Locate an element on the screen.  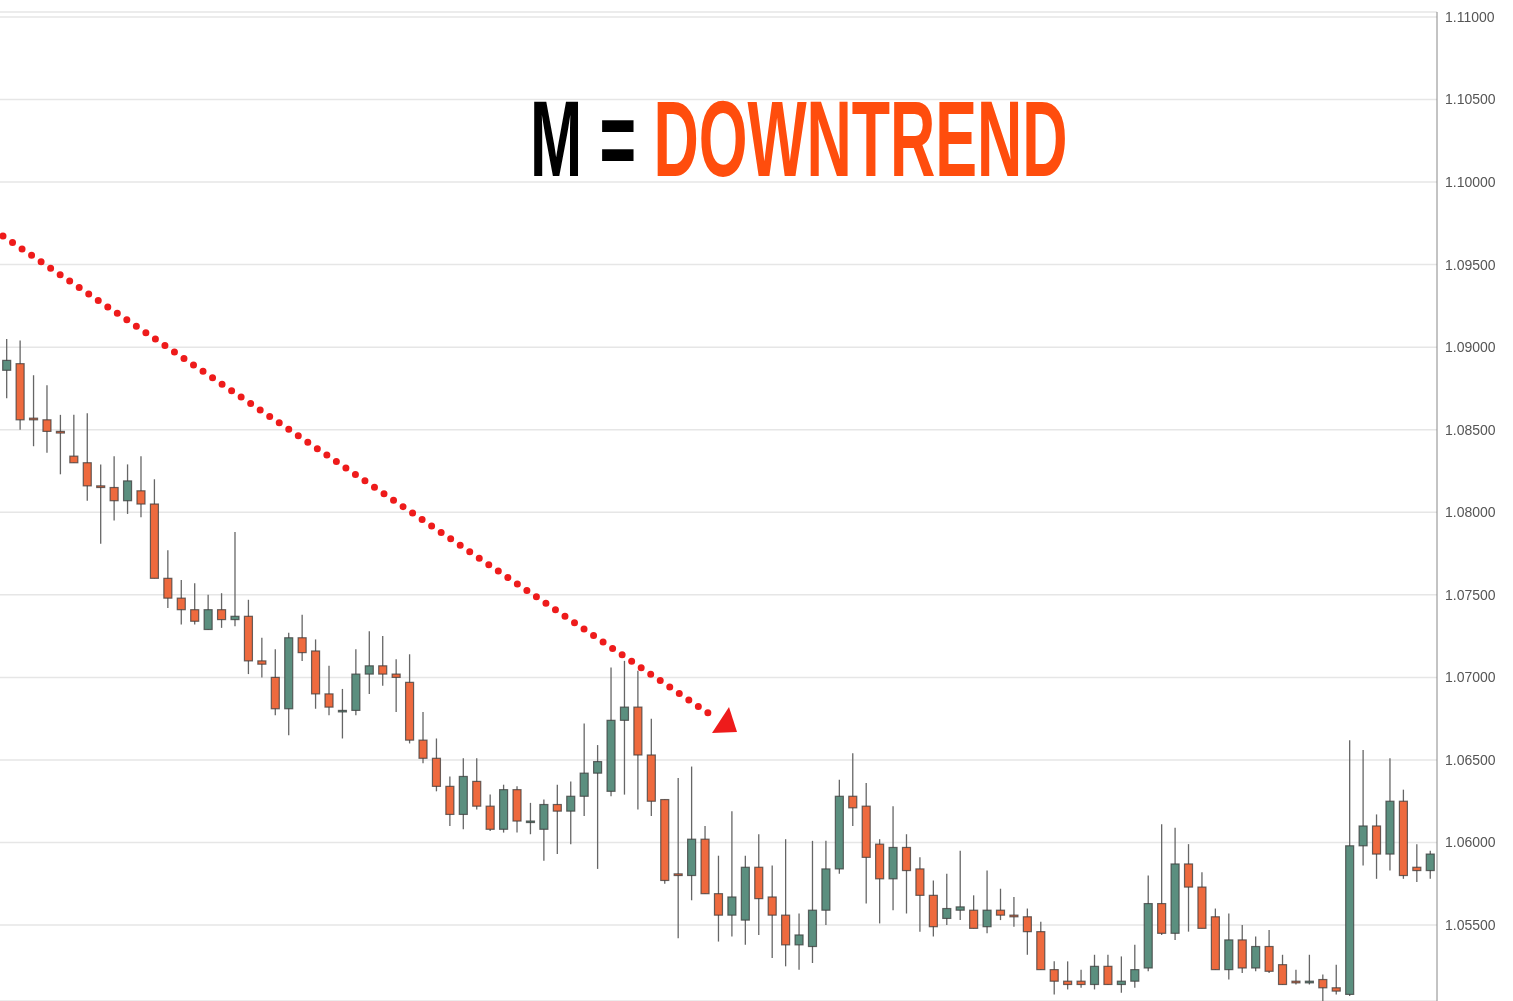
y-tick-label: 1.06500 is located at coordinates (1470, 759).